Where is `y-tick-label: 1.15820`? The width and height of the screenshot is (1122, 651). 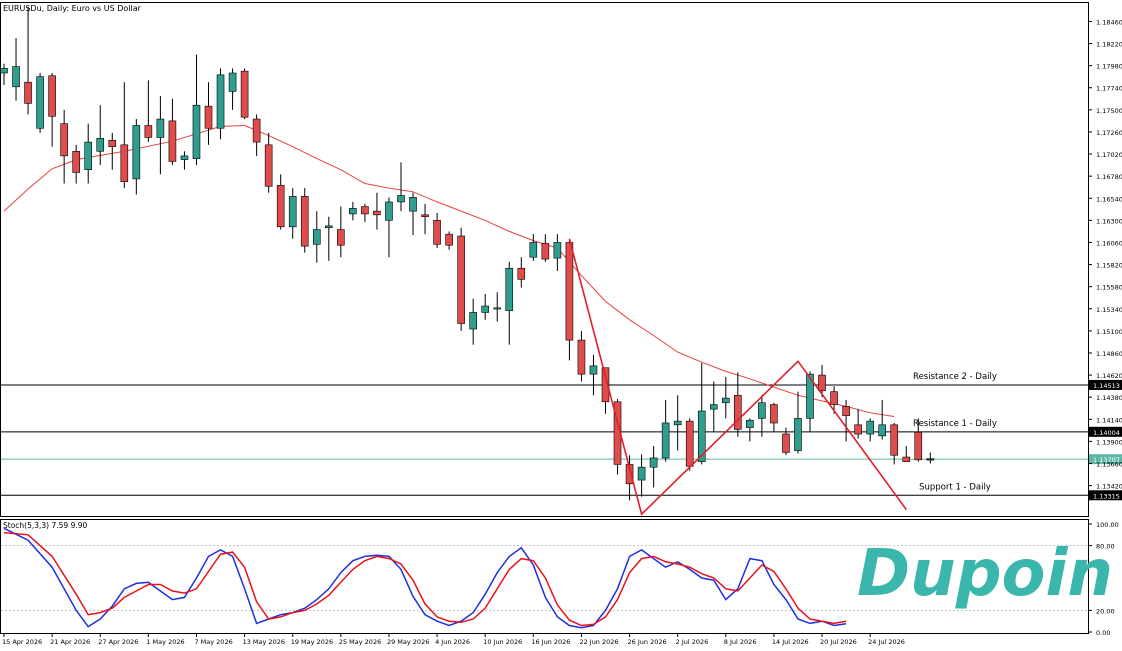 y-tick-label: 1.15820 is located at coordinates (1109, 266).